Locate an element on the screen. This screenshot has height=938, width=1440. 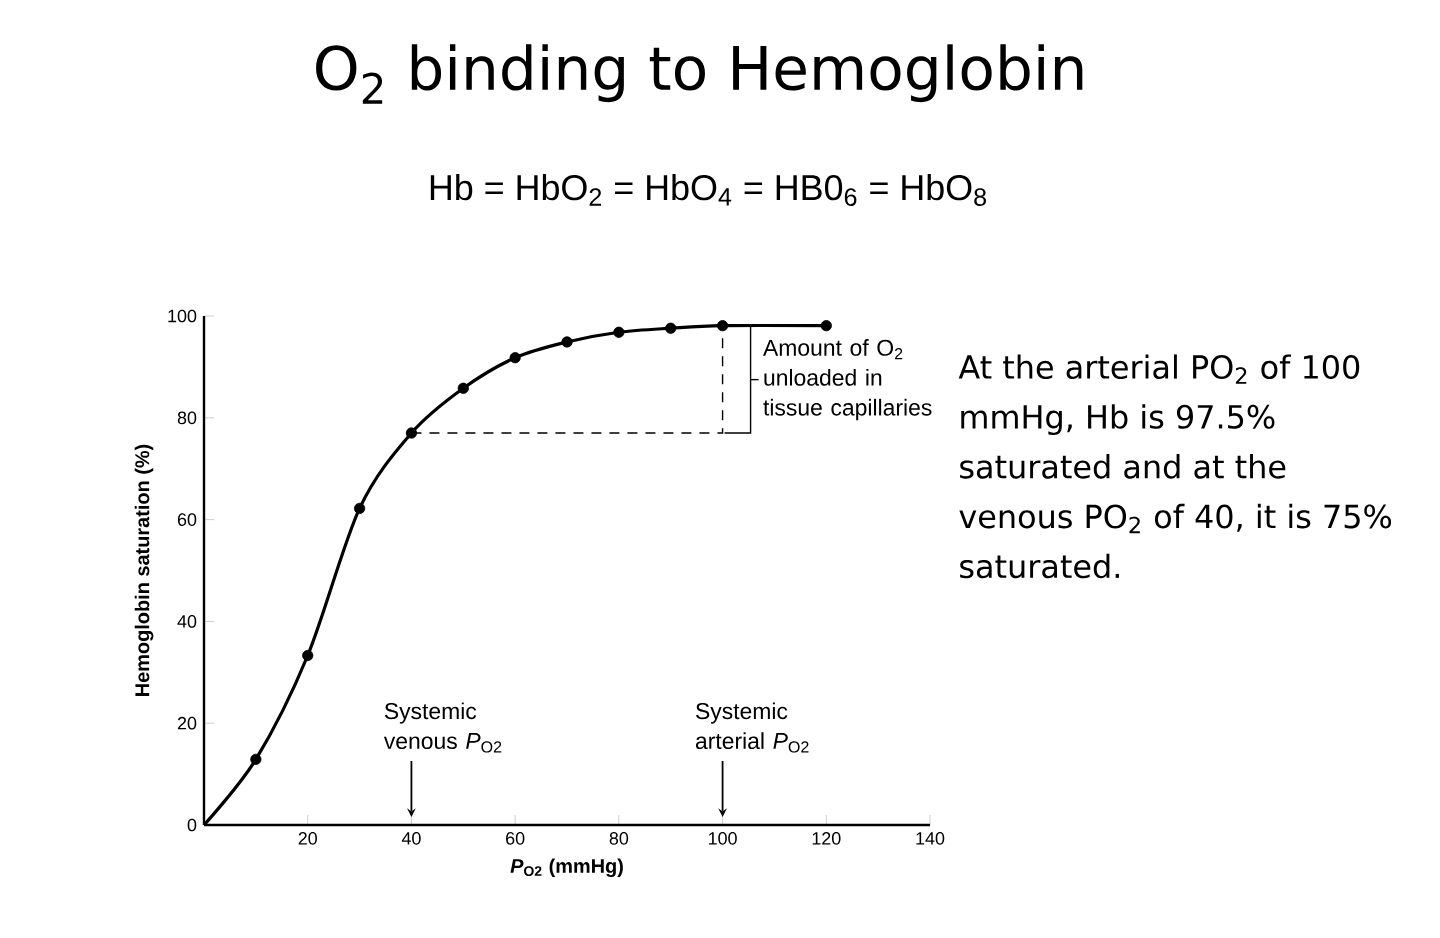
y-tick-label: 20 is located at coordinates (187, 723).